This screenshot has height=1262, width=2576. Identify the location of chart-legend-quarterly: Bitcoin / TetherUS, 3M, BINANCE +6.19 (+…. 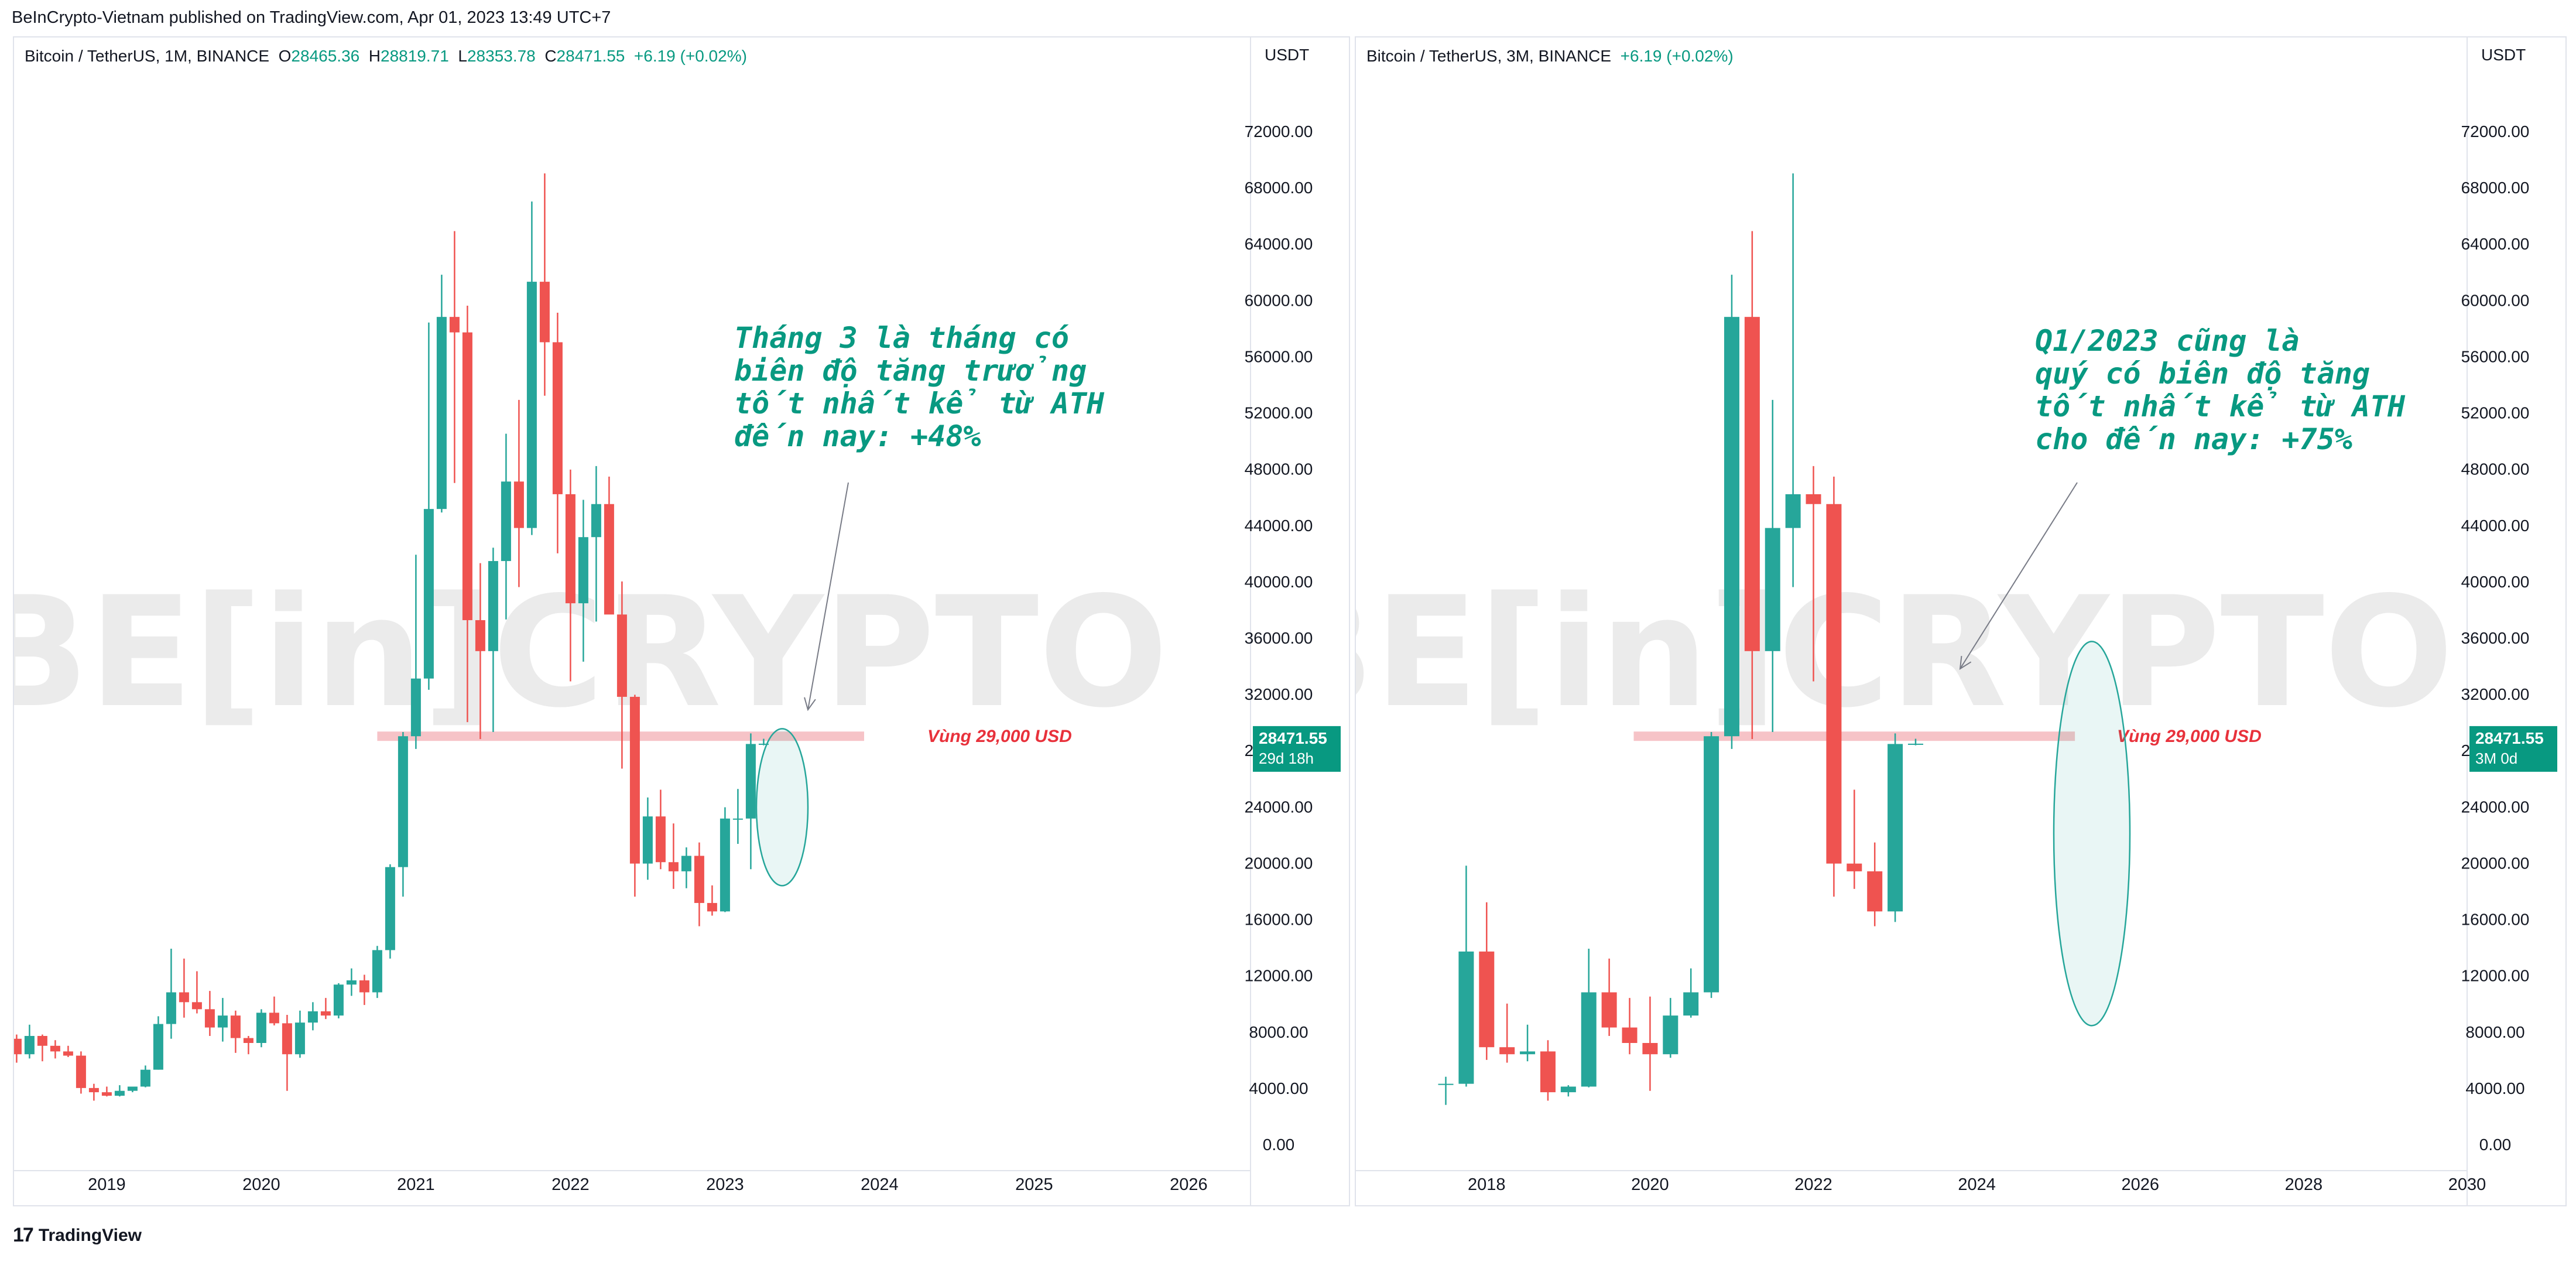
(1550, 57).